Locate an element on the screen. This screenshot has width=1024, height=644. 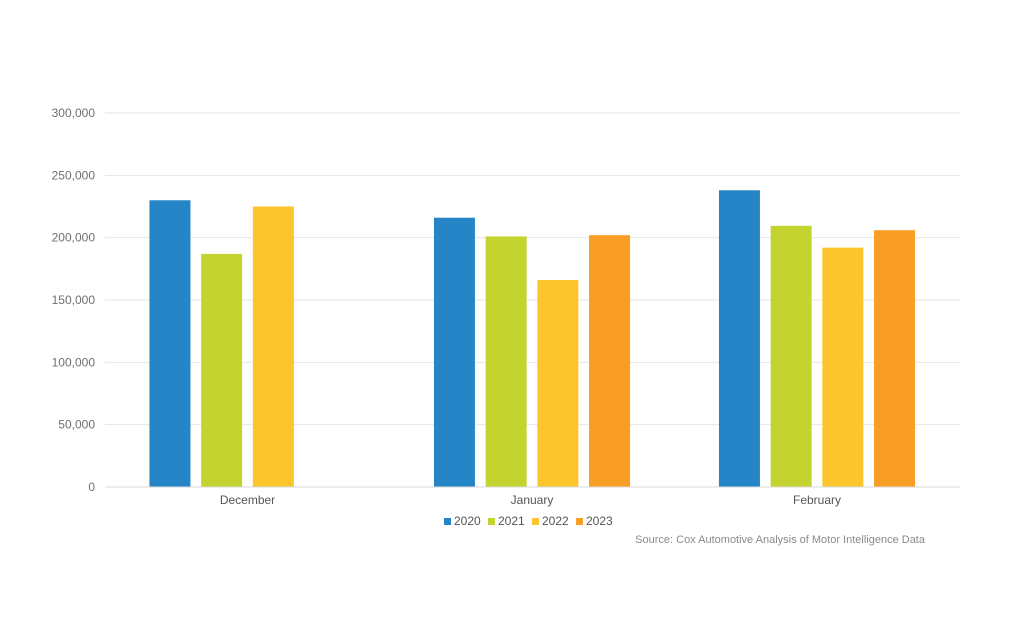
bar-january-2020 is located at coordinates (454, 352).